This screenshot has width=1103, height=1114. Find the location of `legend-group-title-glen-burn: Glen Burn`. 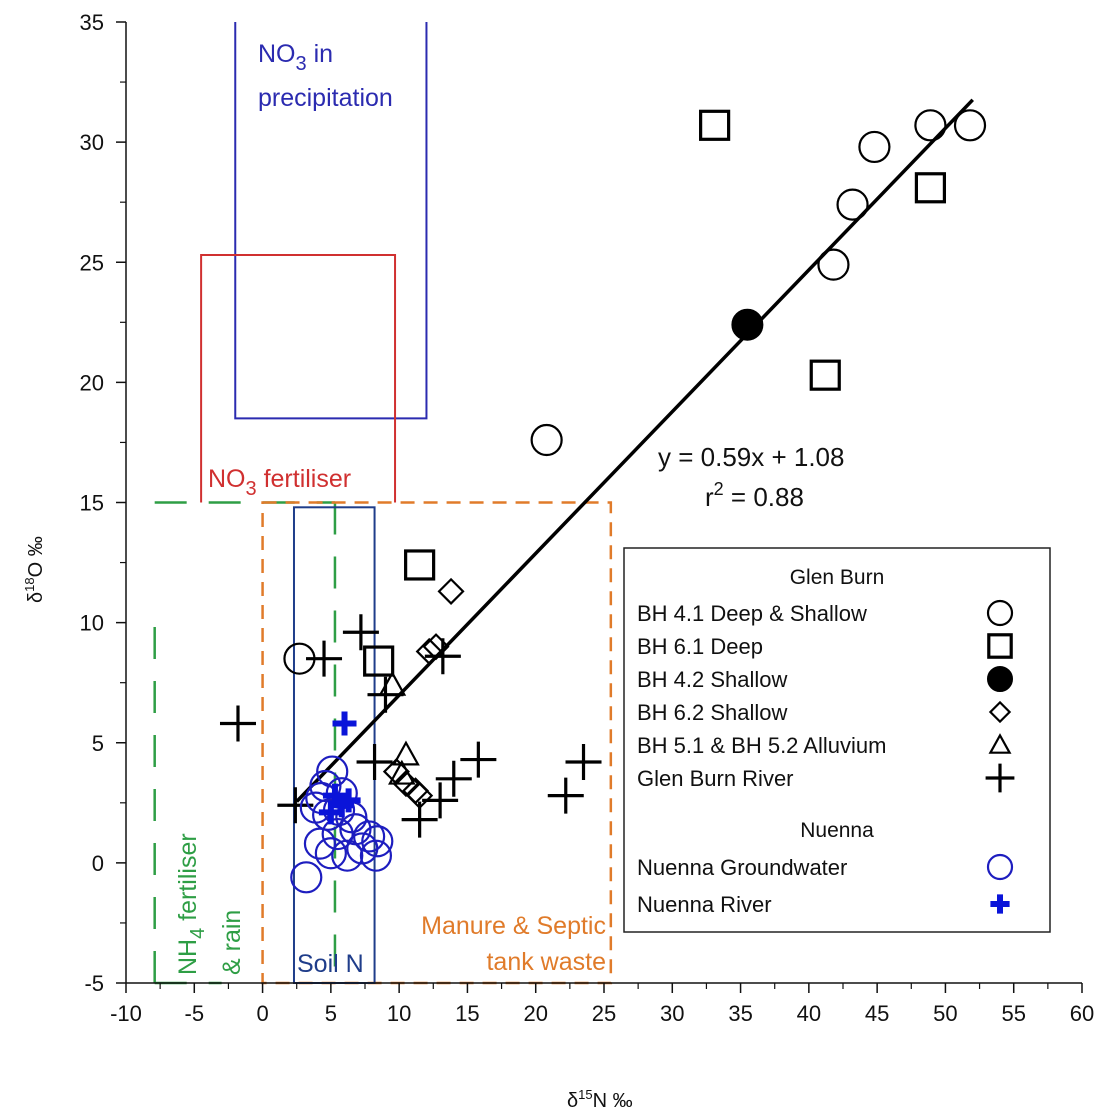

legend-group-title-glen-burn: Glen Burn is located at coordinates (837, 577).